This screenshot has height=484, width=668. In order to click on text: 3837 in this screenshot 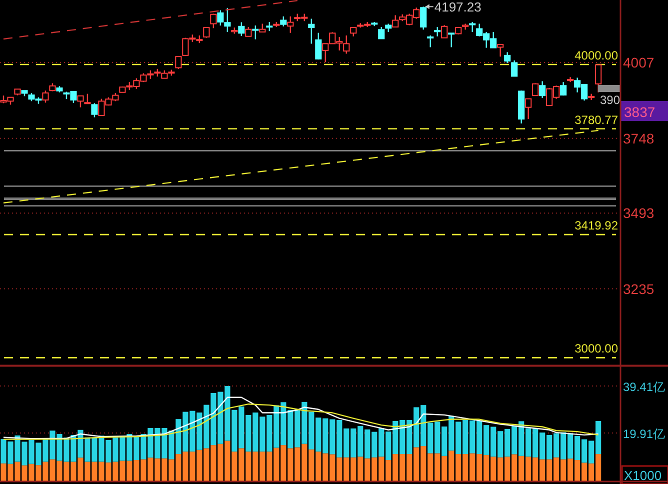, I will do `click(640, 112)`.